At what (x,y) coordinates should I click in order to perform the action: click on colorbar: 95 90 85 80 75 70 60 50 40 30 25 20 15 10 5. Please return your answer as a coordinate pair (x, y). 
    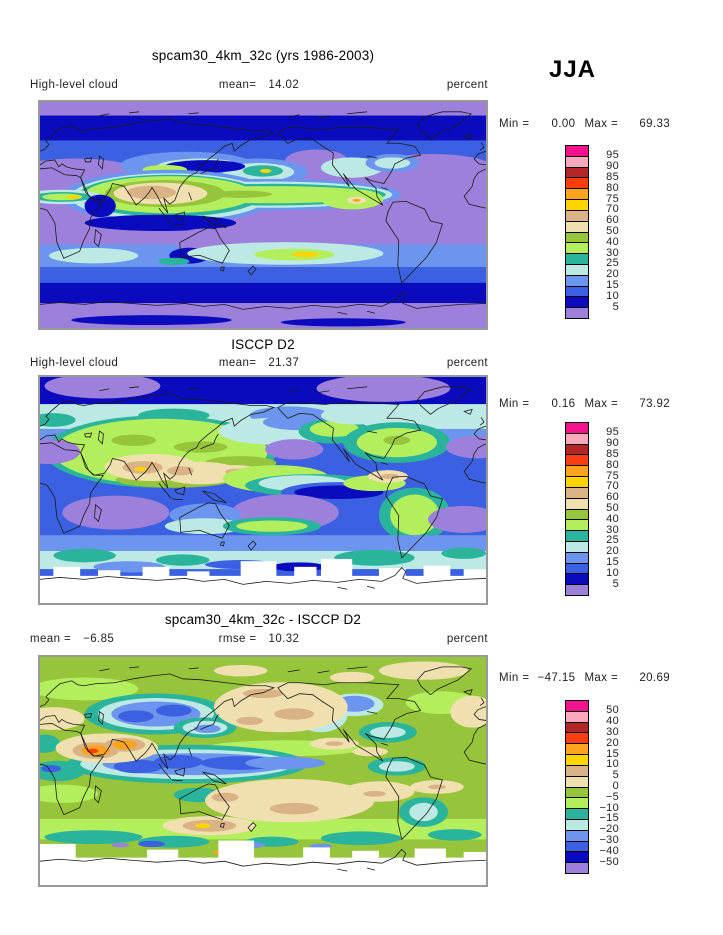
    Looking at the image, I should click on (592, 509).